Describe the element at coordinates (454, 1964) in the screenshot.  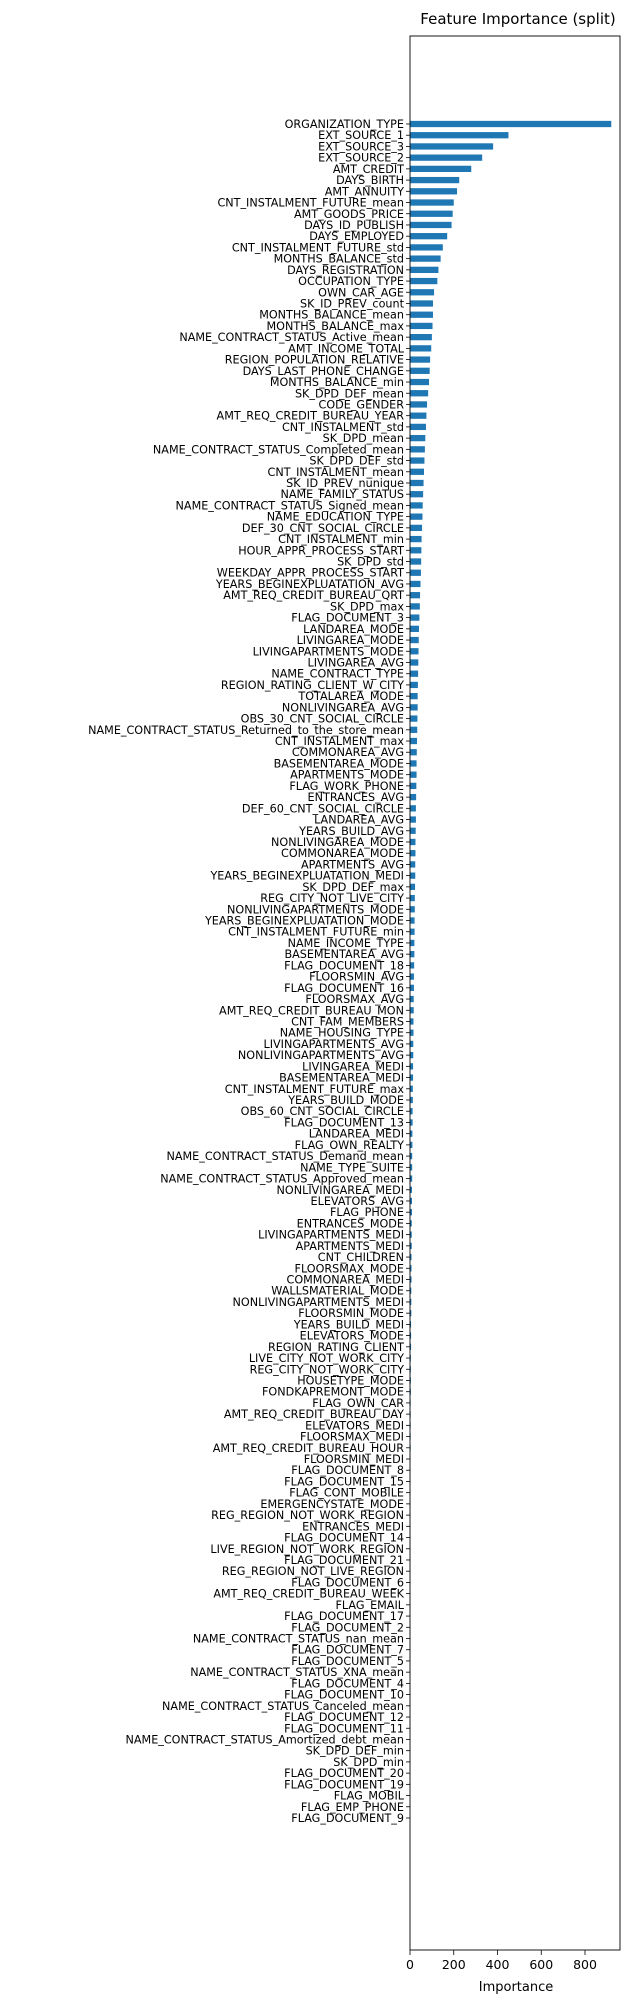
I see `x-tick-label: 200` at that location.